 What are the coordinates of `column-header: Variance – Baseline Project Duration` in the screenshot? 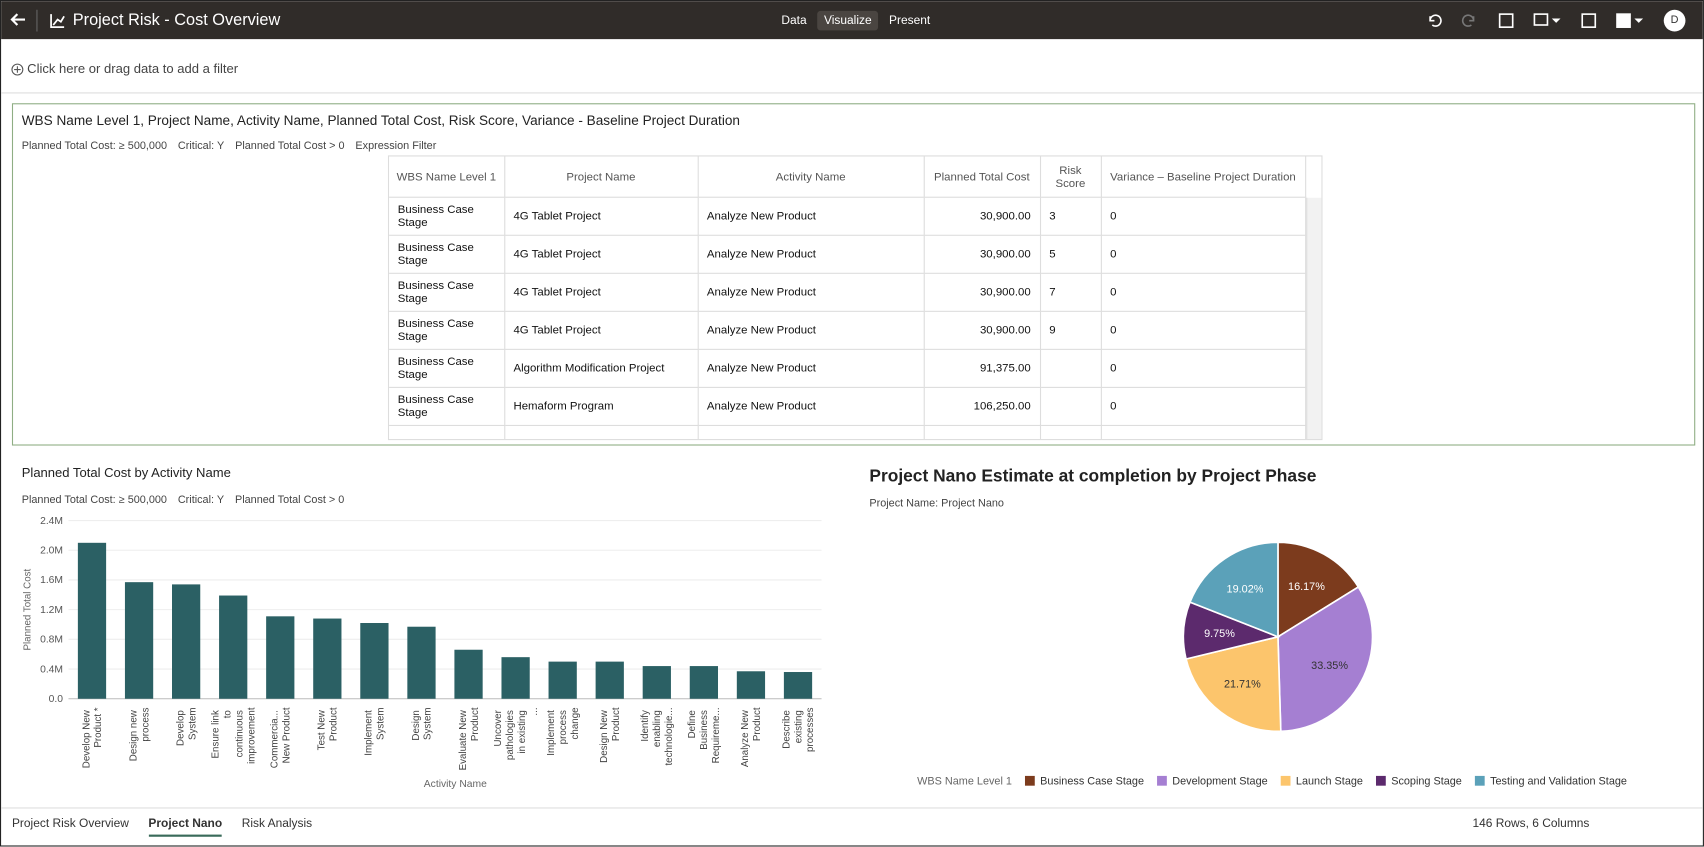 It's located at (1203, 177).